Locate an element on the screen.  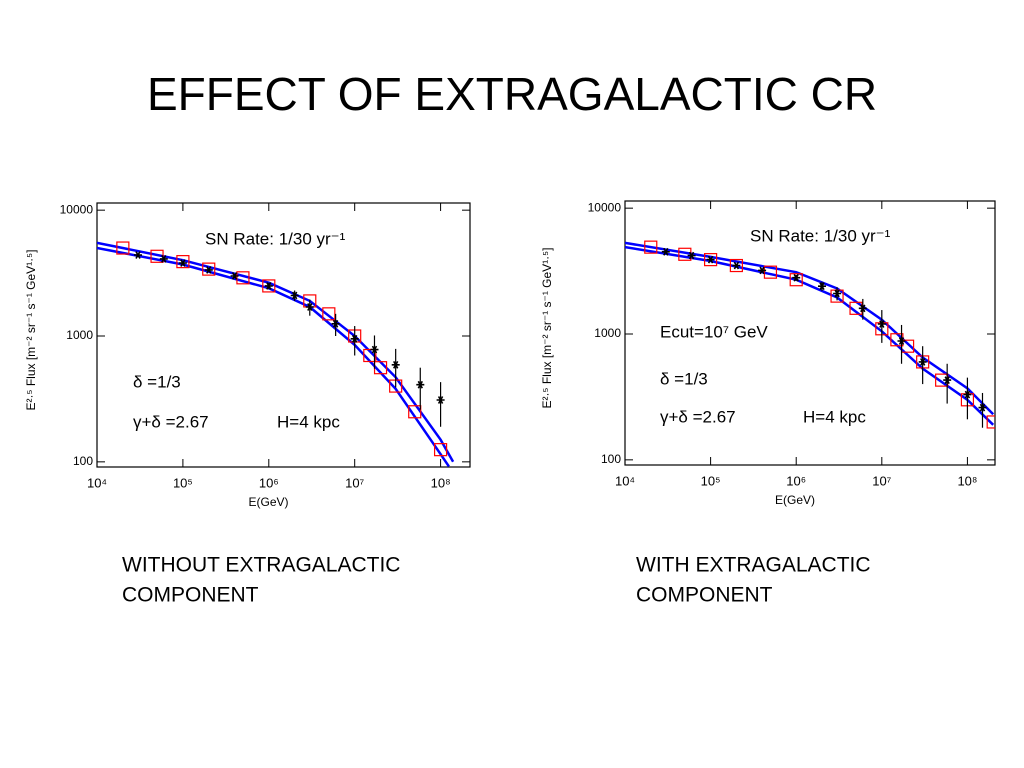
annotation: Ecut=10⁷ GeV is located at coordinates (714, 331).